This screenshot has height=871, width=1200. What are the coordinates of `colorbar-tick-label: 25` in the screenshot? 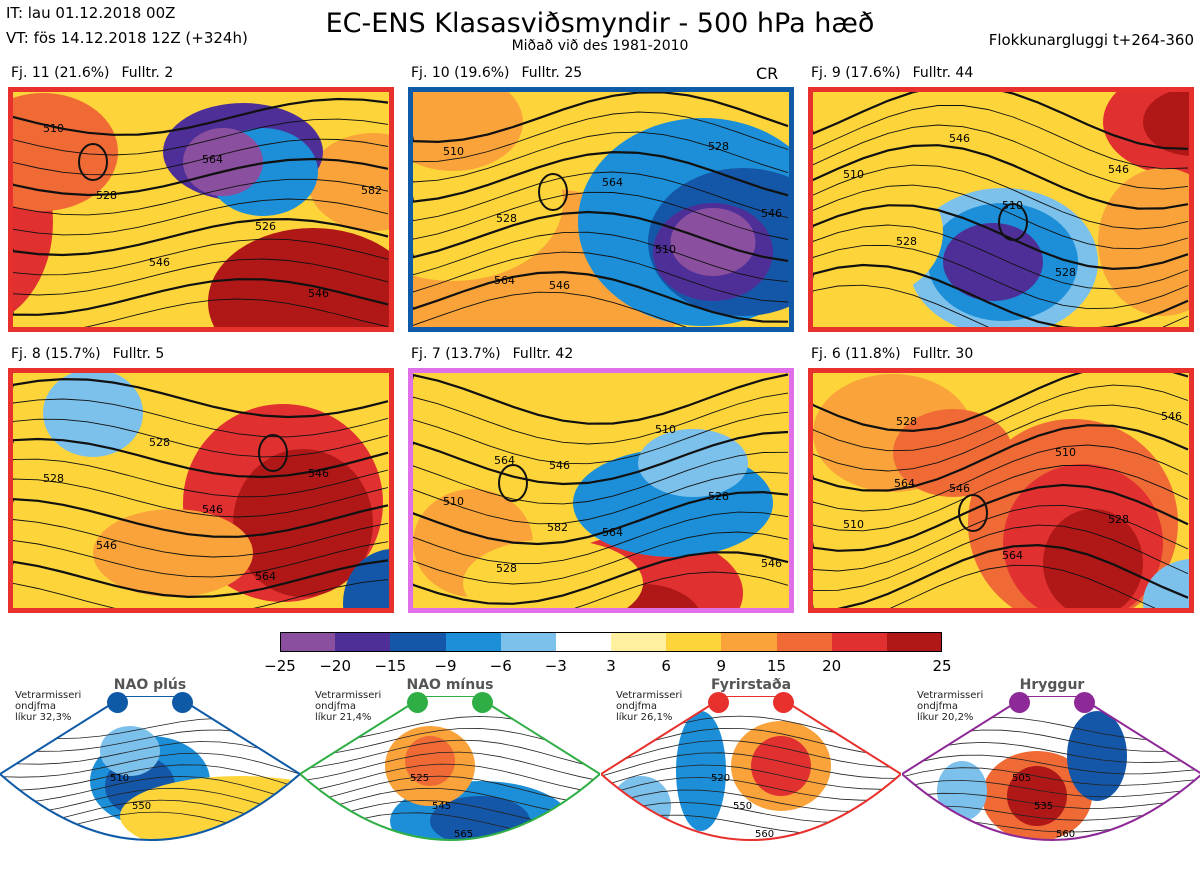 It's located at (942, 666).